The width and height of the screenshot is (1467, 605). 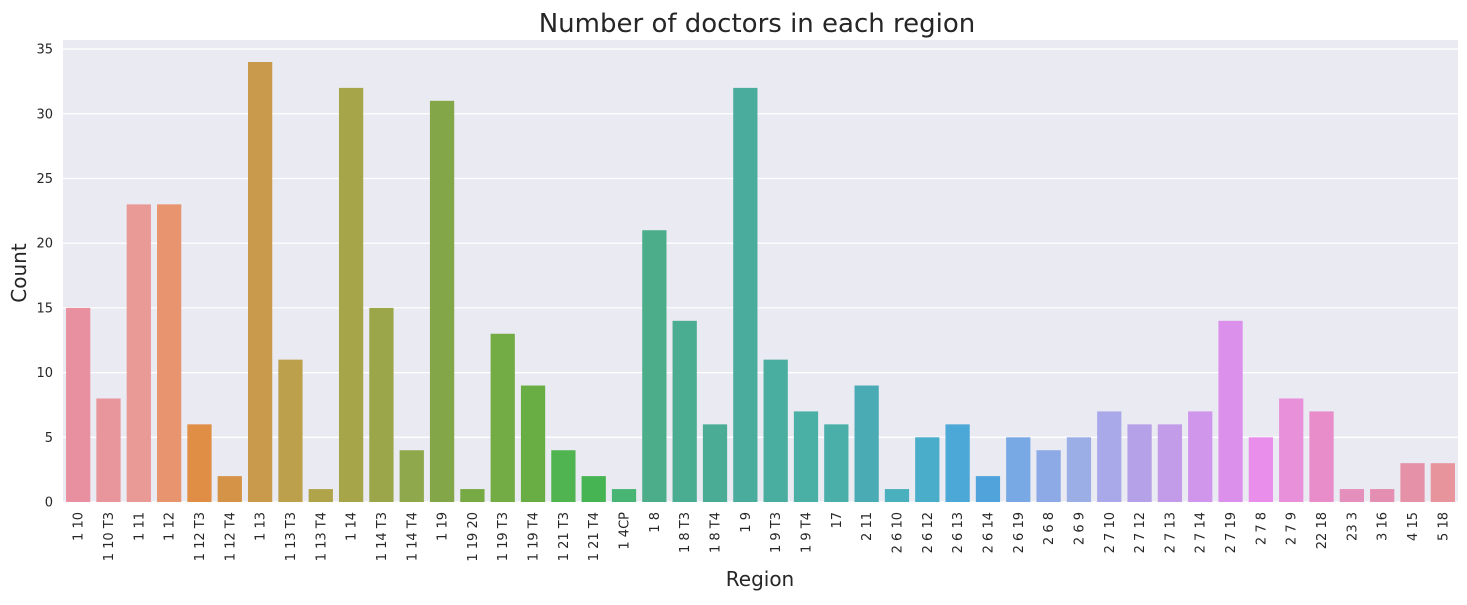 I want to click on chart-title: Number of doctors in each region, so click(x=757, y=24).